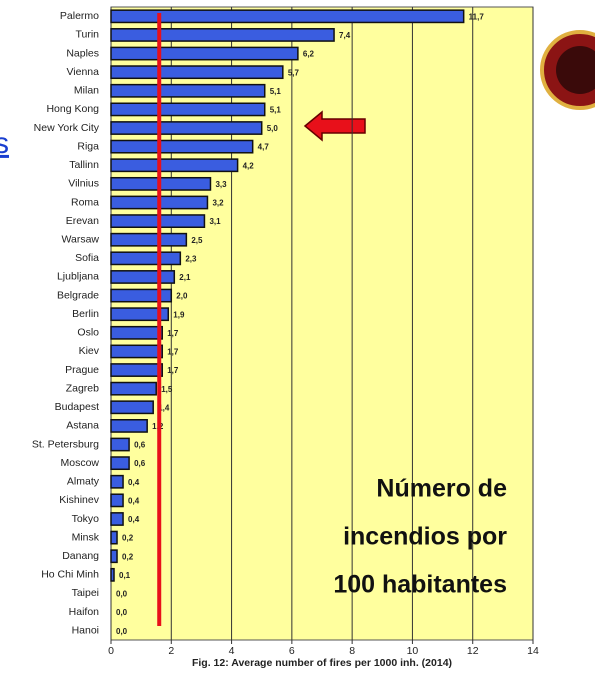 The image size is (595, 677). What do you see at coordinates (78, 277) in the screenshot?
I see `y-tick-label: Ljubljana` at bounding box center [78, 277].